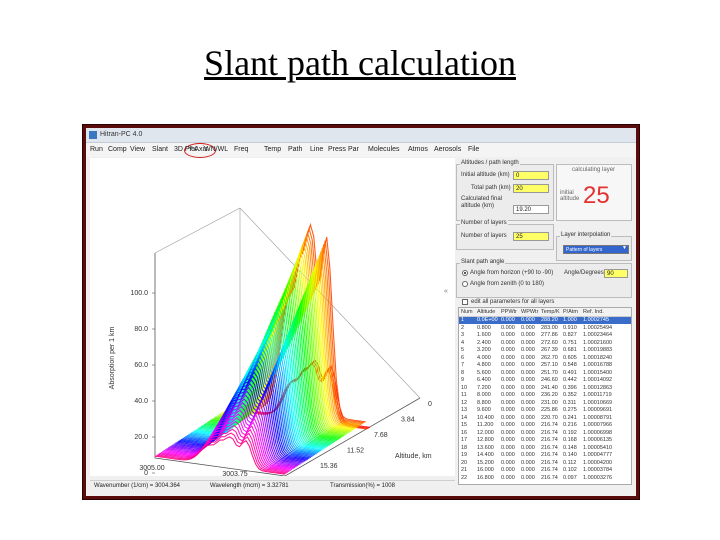  I want to click on table-cell: 11.200, so click(485, 425).